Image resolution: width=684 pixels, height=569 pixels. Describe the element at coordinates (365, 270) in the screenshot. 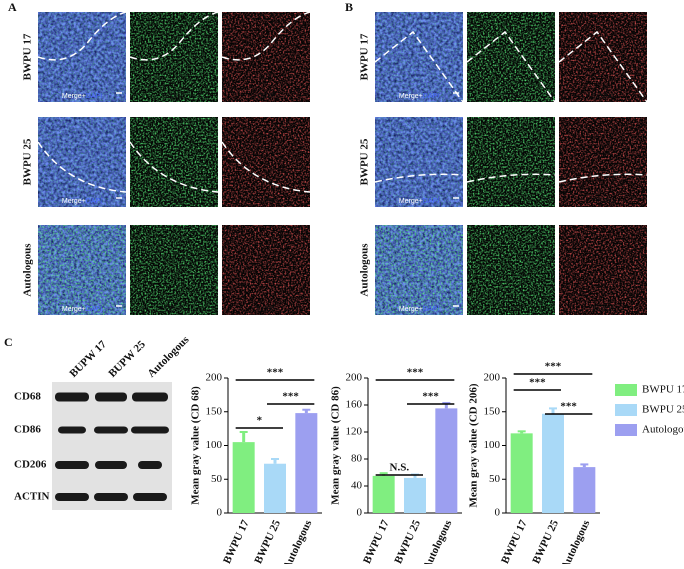

I see `row-label: Autologous` at that location.